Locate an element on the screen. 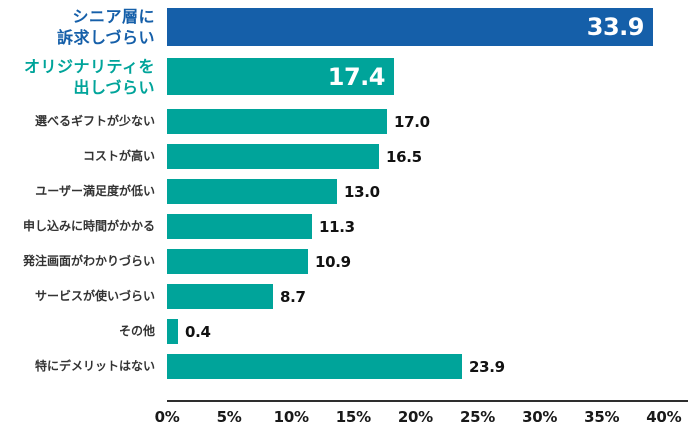  bar-row: ユーザー満足度が低い 13.0 is located at coordinates (350, 191).